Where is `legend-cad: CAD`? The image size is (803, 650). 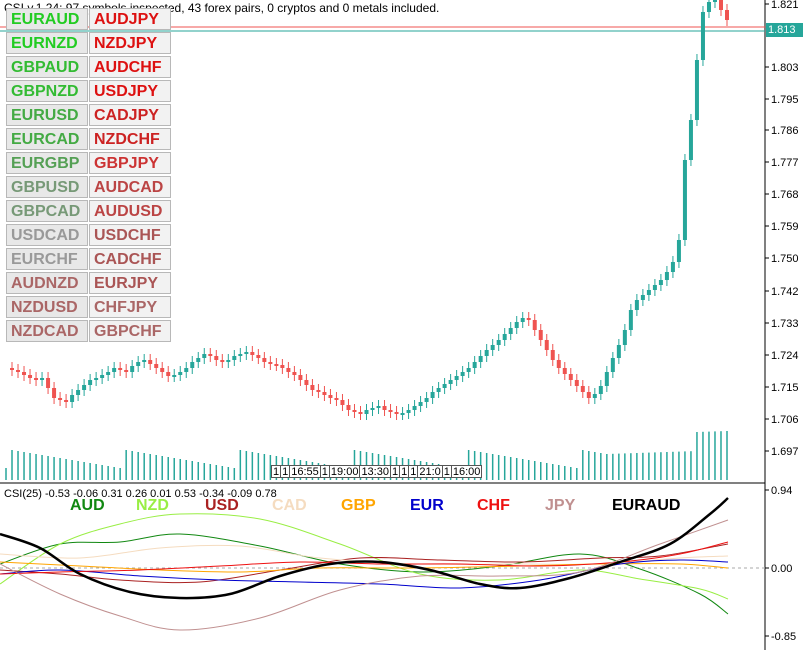 legend-cad: CAD is located at coordinates (289, 505).